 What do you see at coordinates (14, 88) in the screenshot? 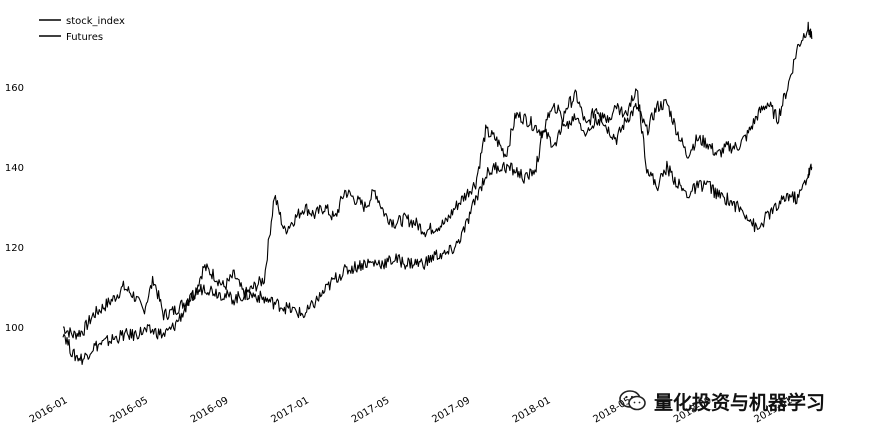
I see `y-tick-label: 160` at bounding box center [14, 88].